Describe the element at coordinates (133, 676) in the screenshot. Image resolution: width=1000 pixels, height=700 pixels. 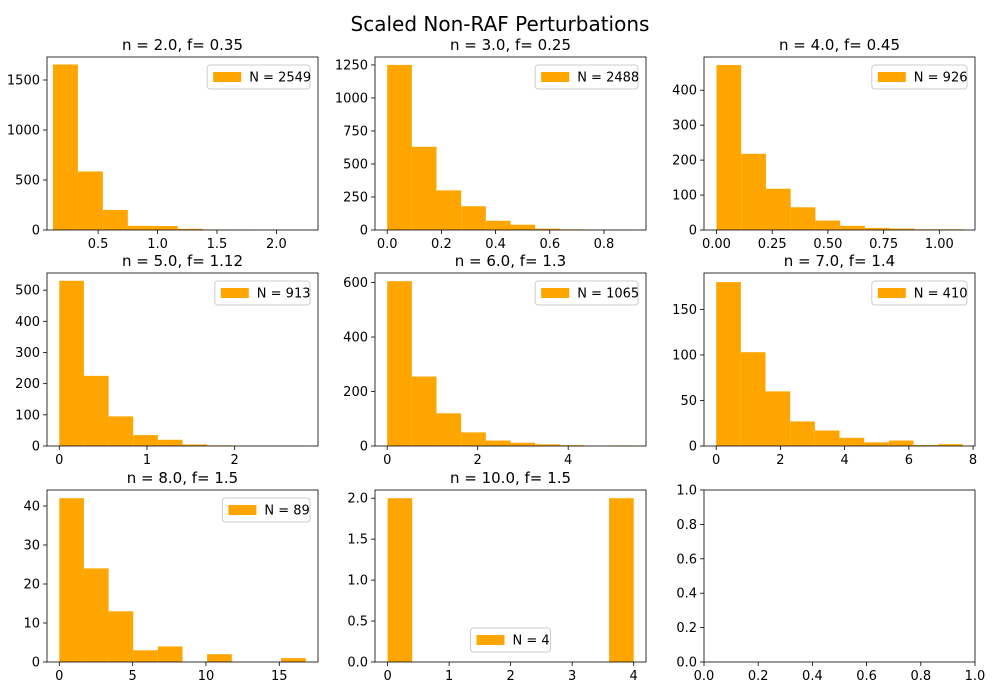
I see `x-tick-label: 5` at that location.